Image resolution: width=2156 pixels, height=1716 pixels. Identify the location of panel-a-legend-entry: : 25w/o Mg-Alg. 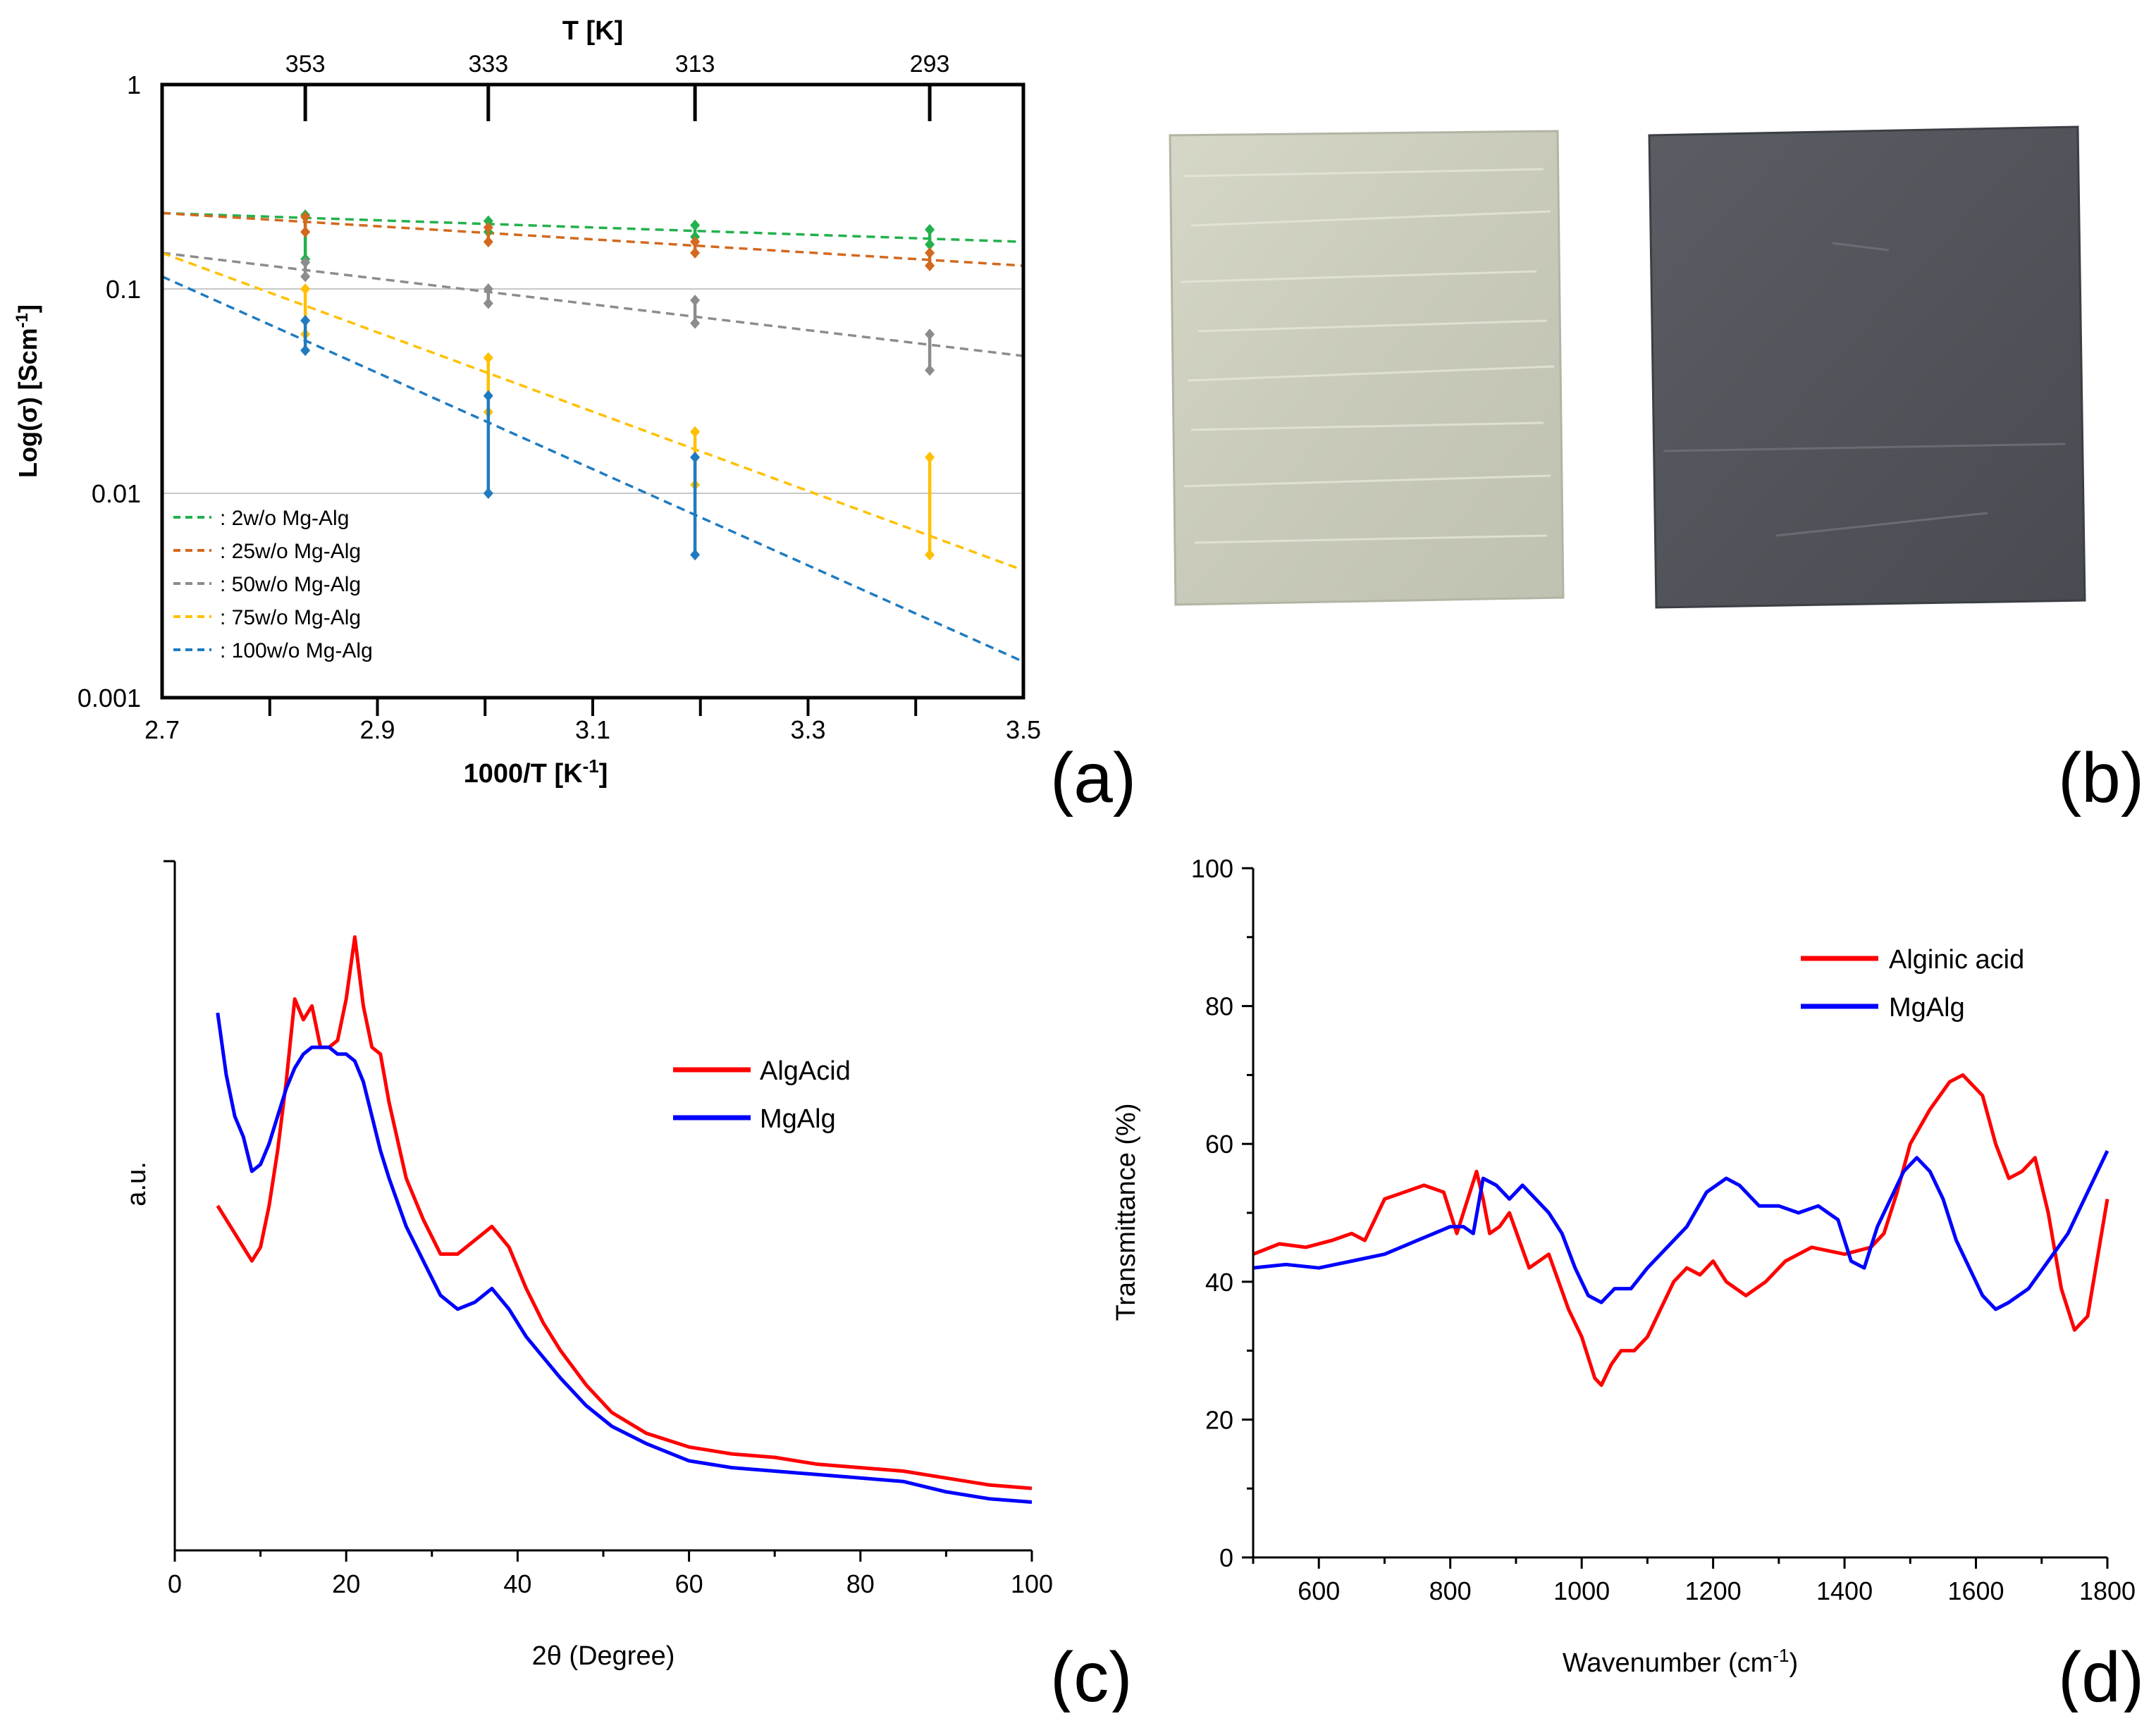
(290, 552).